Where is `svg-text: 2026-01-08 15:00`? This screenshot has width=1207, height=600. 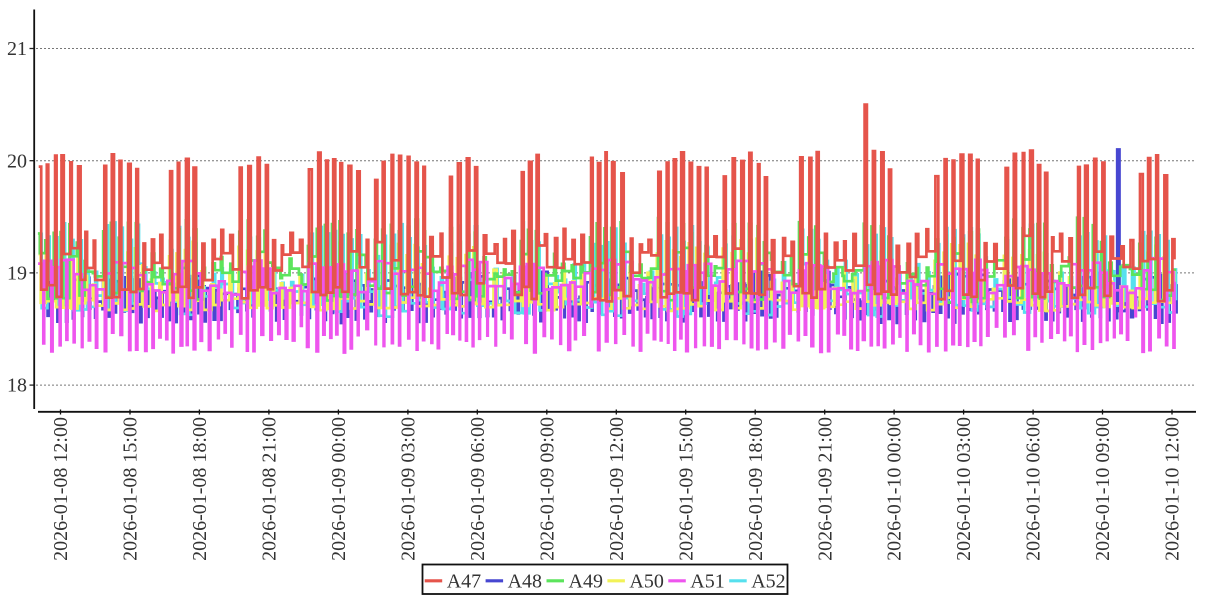 svg-text: 2026-01-08 15:00 is located at coordinates (131, 489).